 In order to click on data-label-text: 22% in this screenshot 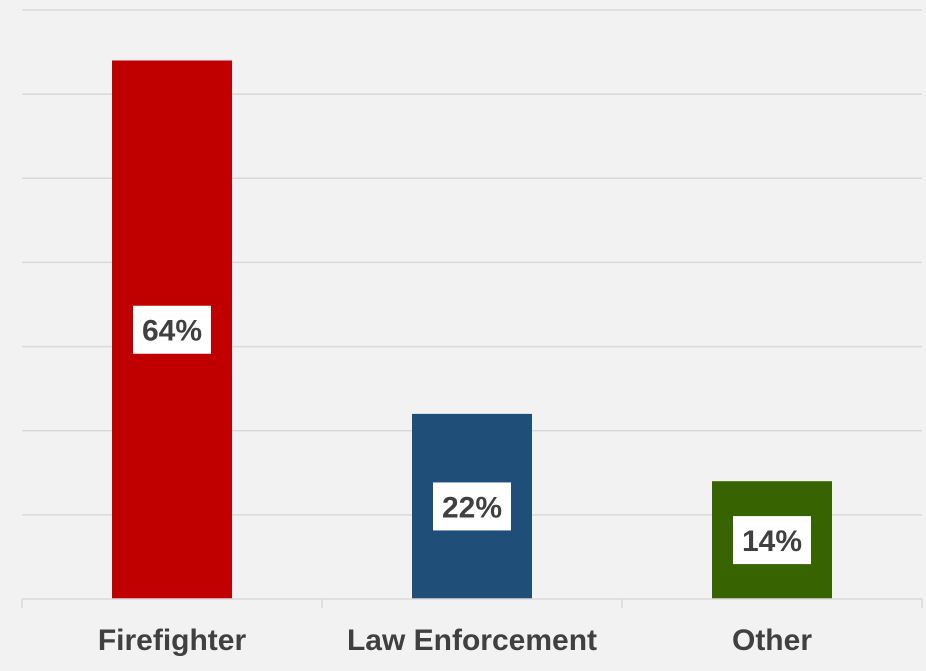, I will do `click(472, 507)`.